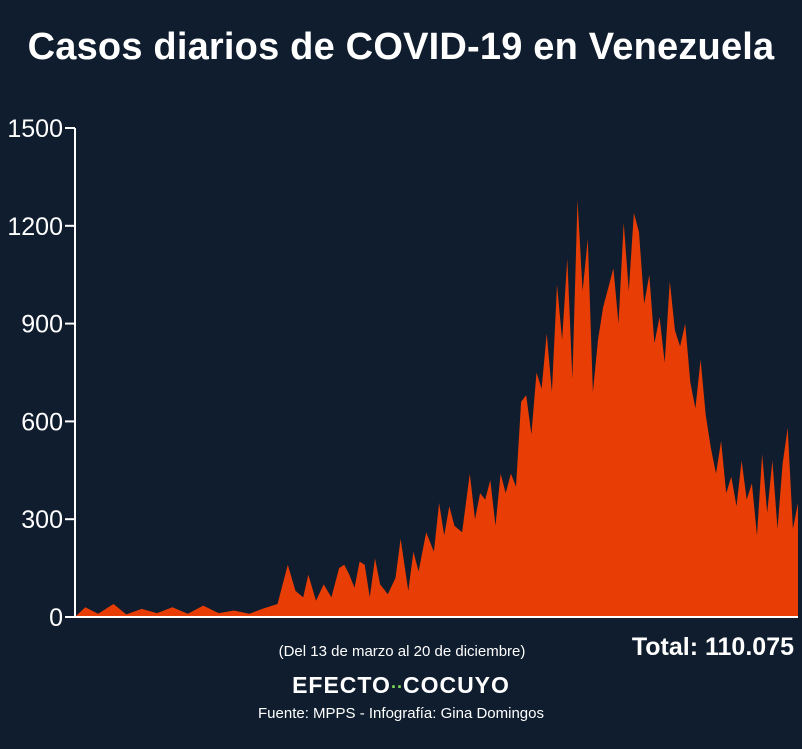 The height and width of the screenshot is (749, 802). Describe the element at coordinates (42, 325) in the screenshot. I see `y-tick-label-900: 900` at that location.